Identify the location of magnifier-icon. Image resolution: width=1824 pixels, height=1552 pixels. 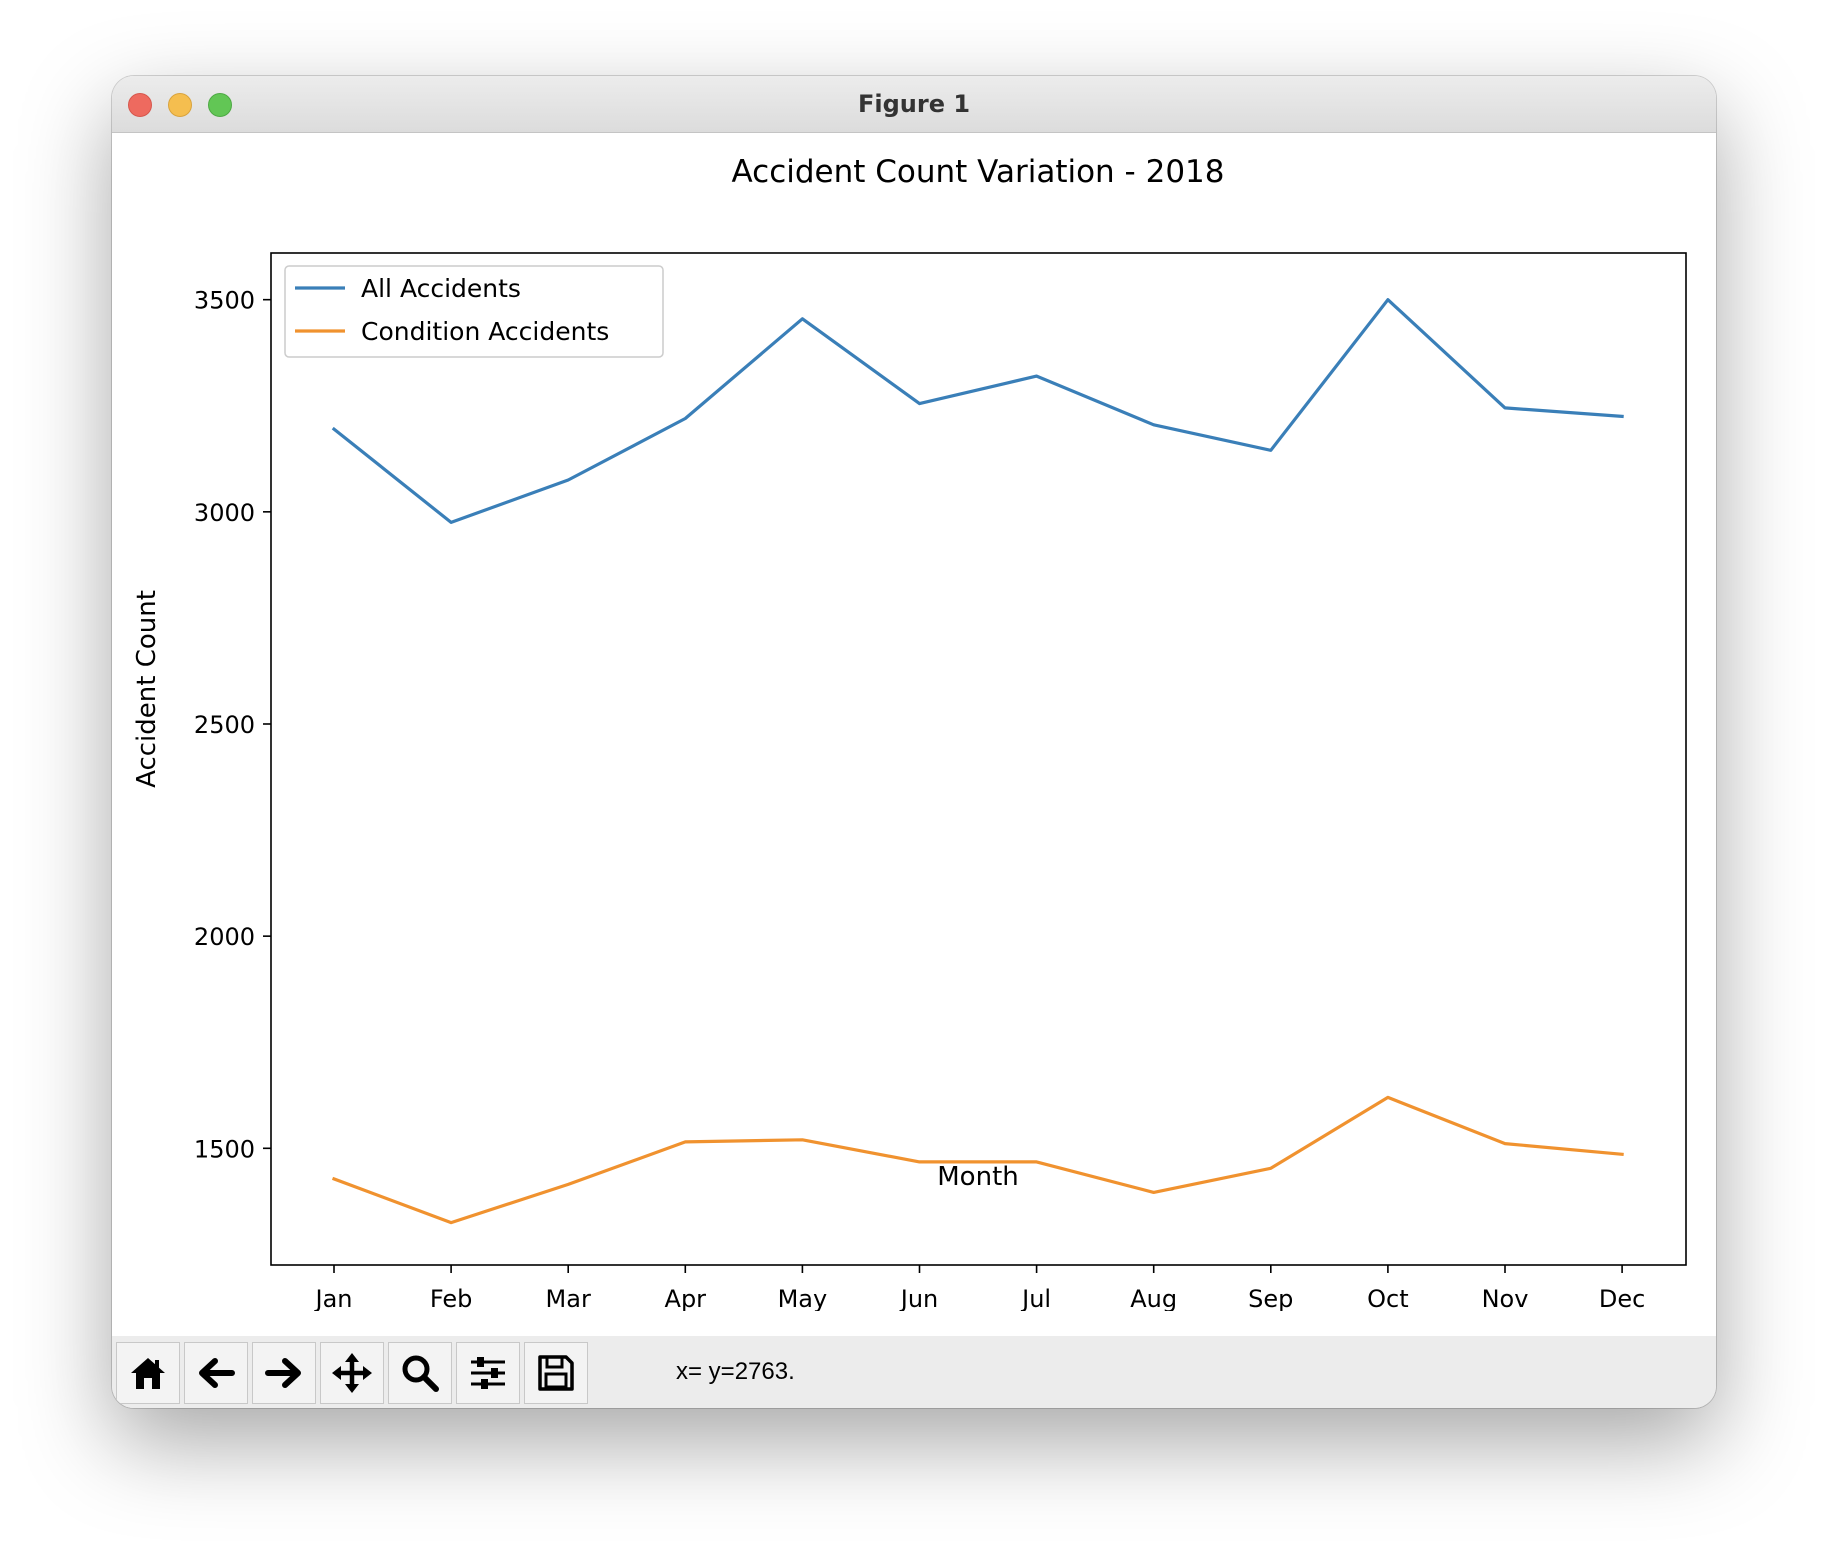
(420, 1373).